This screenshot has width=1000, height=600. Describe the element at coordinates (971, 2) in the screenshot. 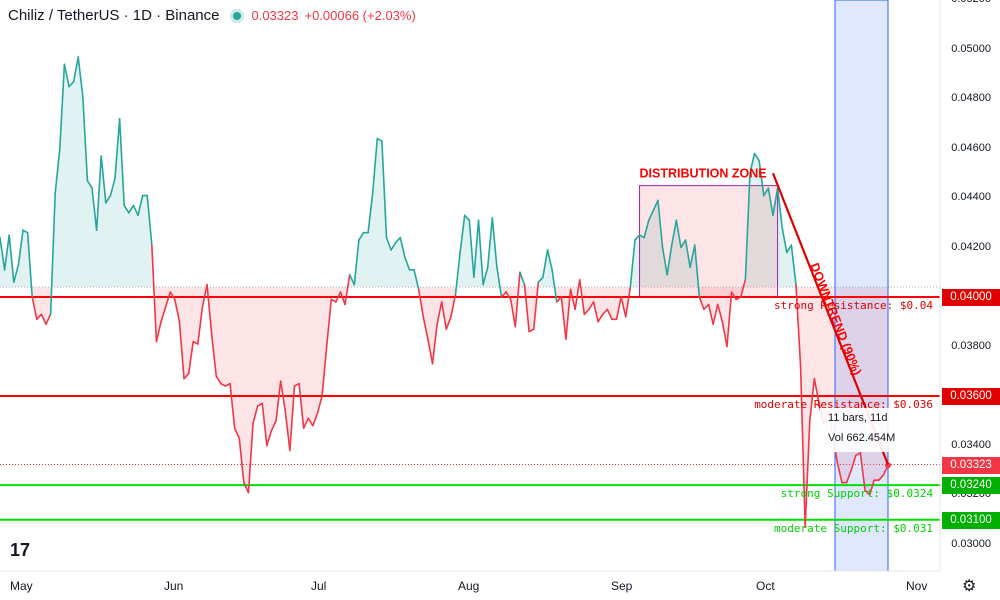

I see `y-tick-label: 0.05200` at that location.